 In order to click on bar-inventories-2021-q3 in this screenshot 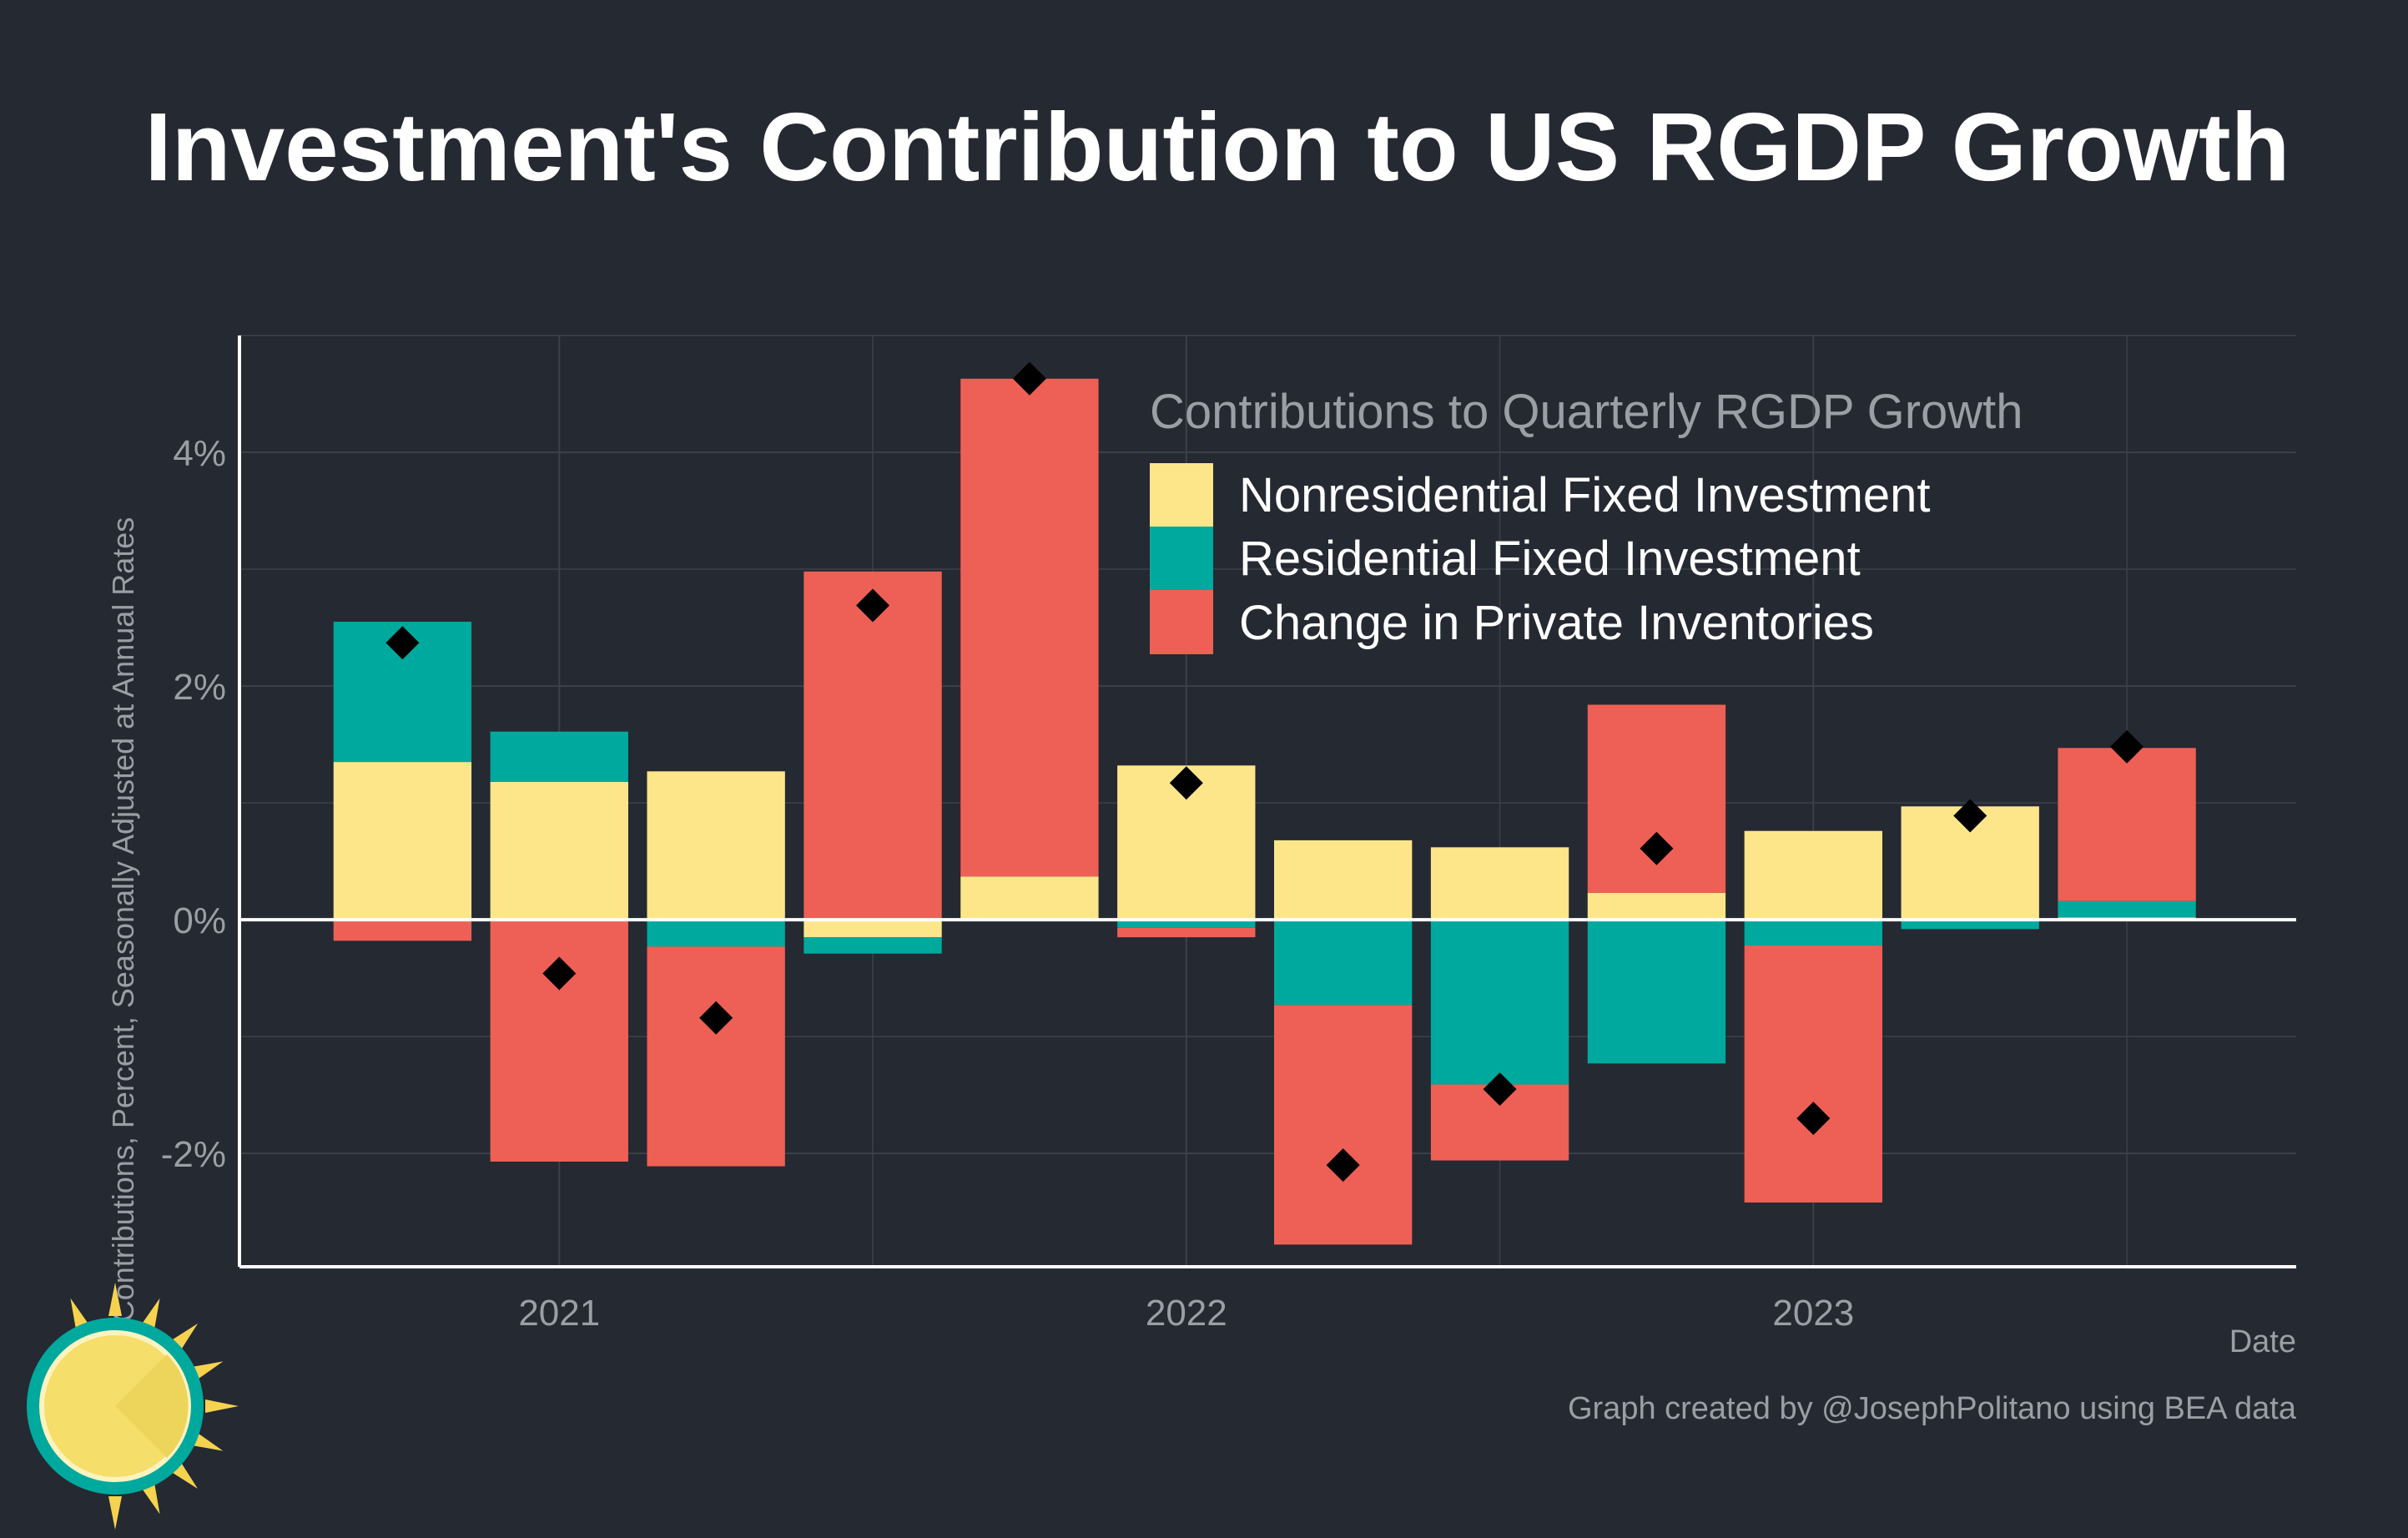, I will do `click(873, 745)`.